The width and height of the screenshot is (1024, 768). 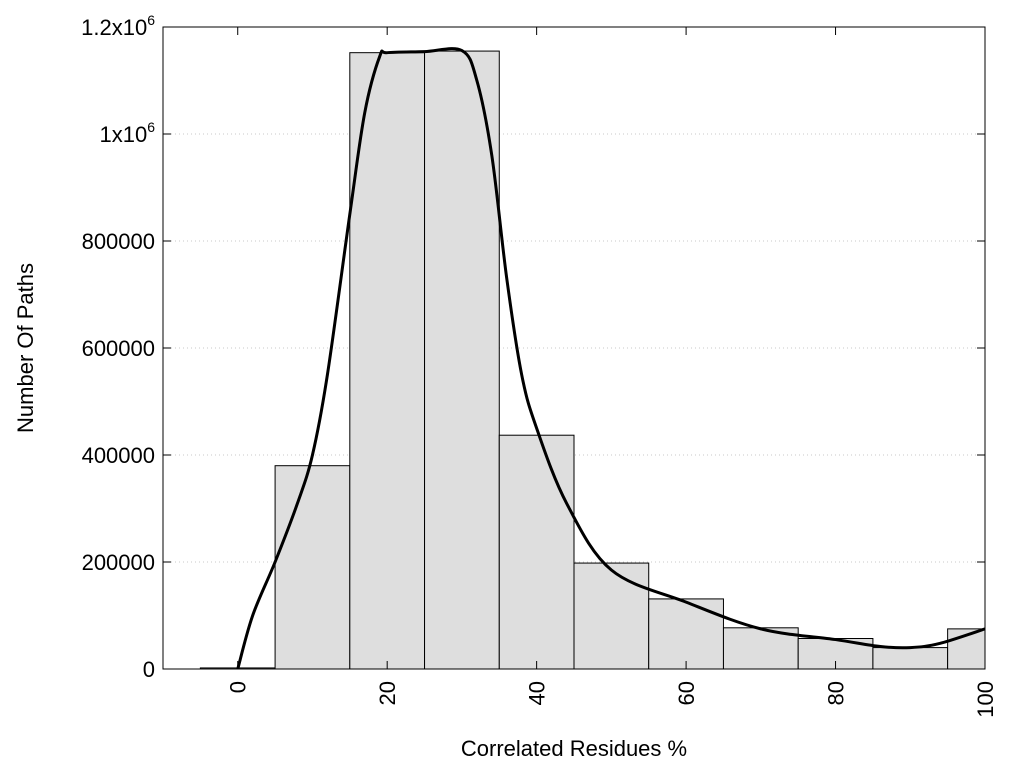 I want to click on x-tick-label: 80, so click(x=836, y=693).